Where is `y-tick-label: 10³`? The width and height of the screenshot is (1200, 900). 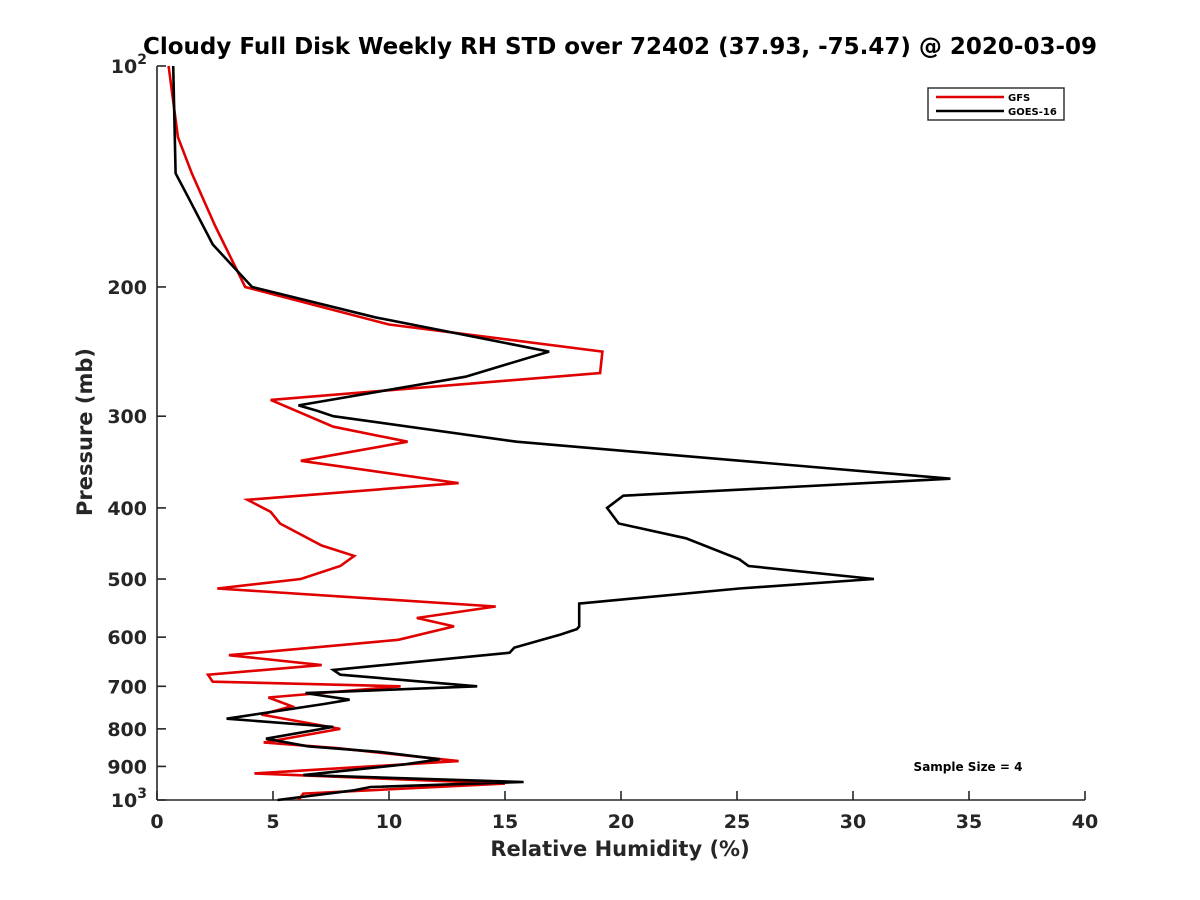
y-tick-label: 10³ is located at coordinates (129, 799).